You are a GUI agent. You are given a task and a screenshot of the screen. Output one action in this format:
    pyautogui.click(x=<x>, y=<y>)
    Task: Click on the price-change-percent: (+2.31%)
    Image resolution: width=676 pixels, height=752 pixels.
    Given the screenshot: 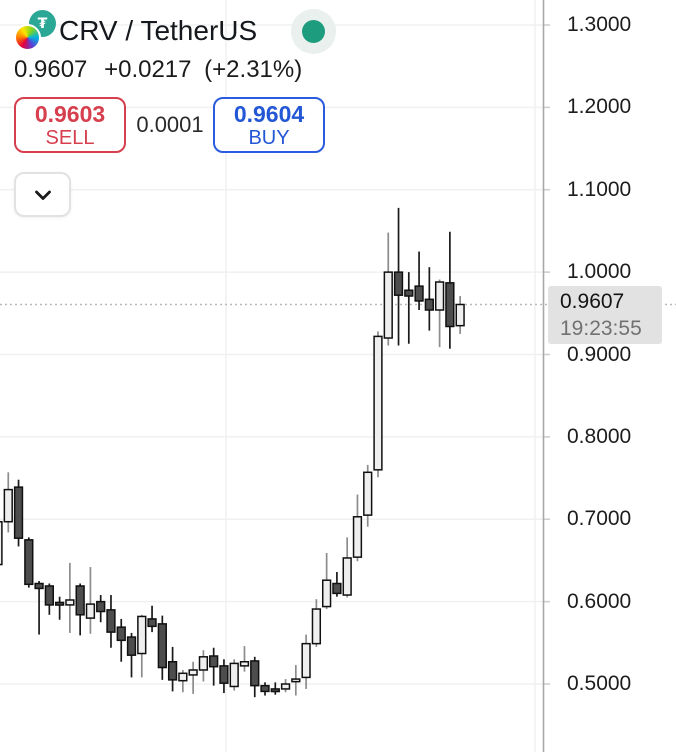 What is the action you would take?
    pyautogui.click(x=253, y=69)
    